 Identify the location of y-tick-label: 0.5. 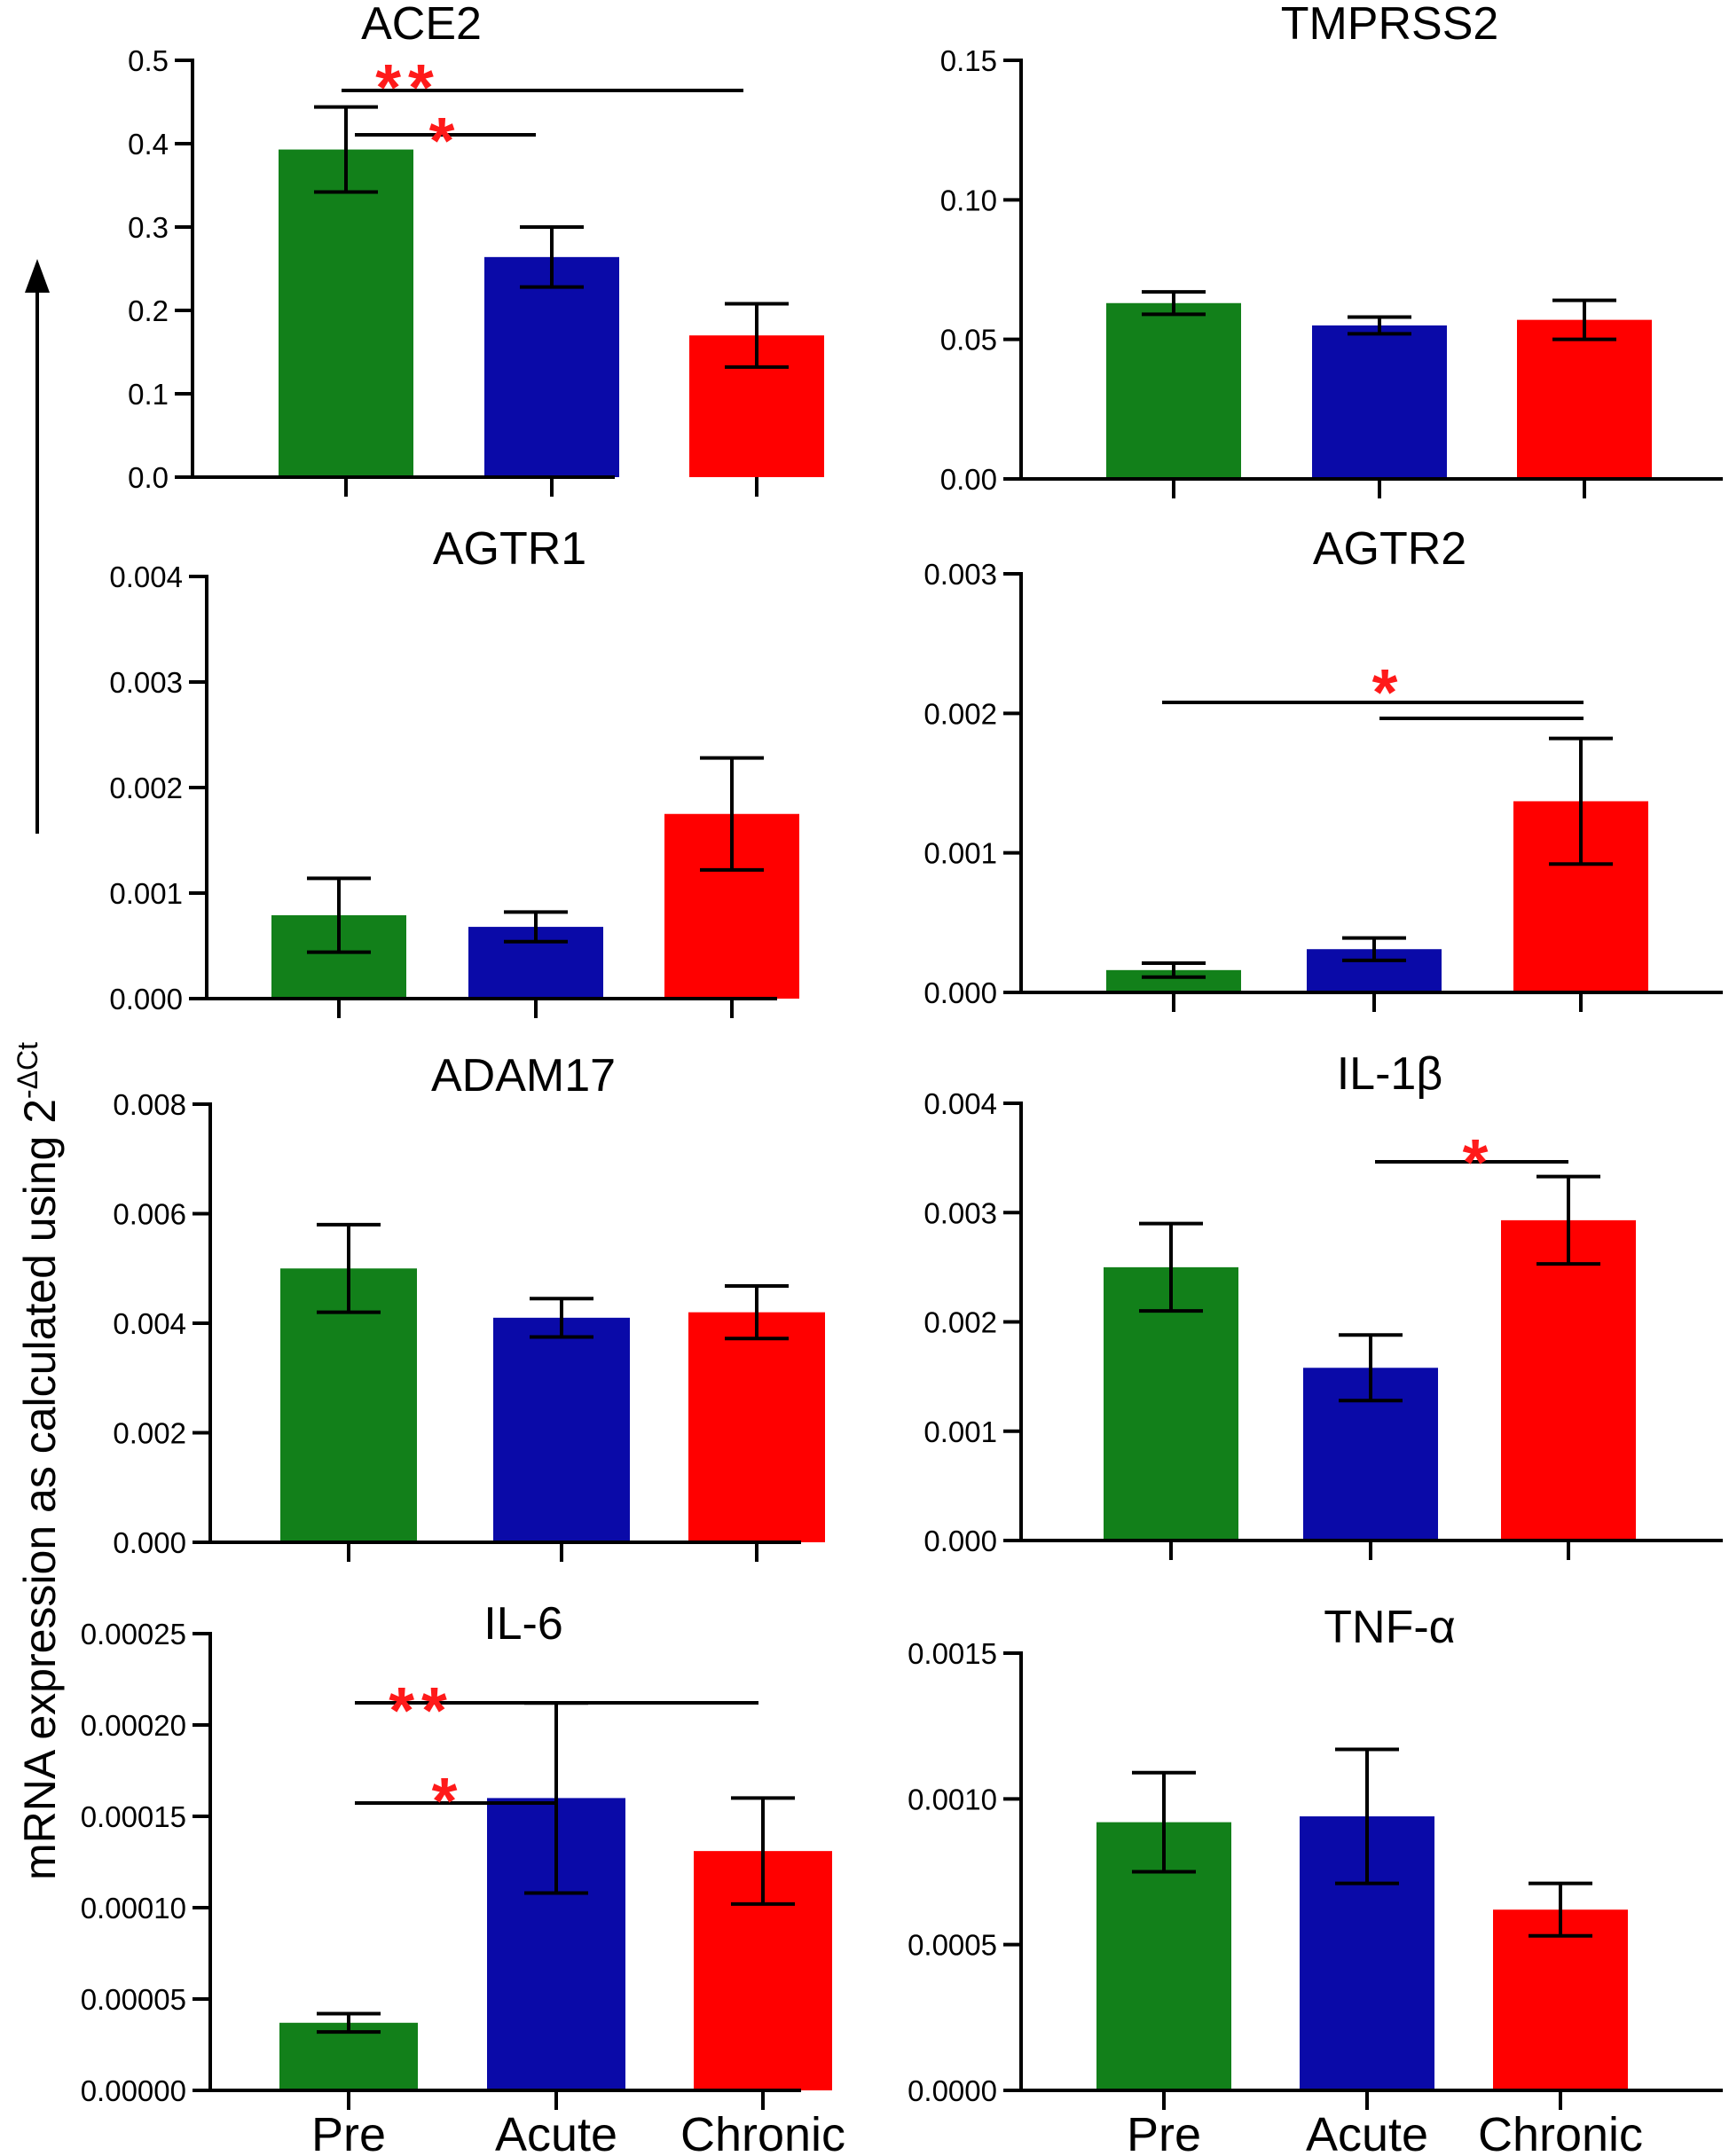
(149, 61).